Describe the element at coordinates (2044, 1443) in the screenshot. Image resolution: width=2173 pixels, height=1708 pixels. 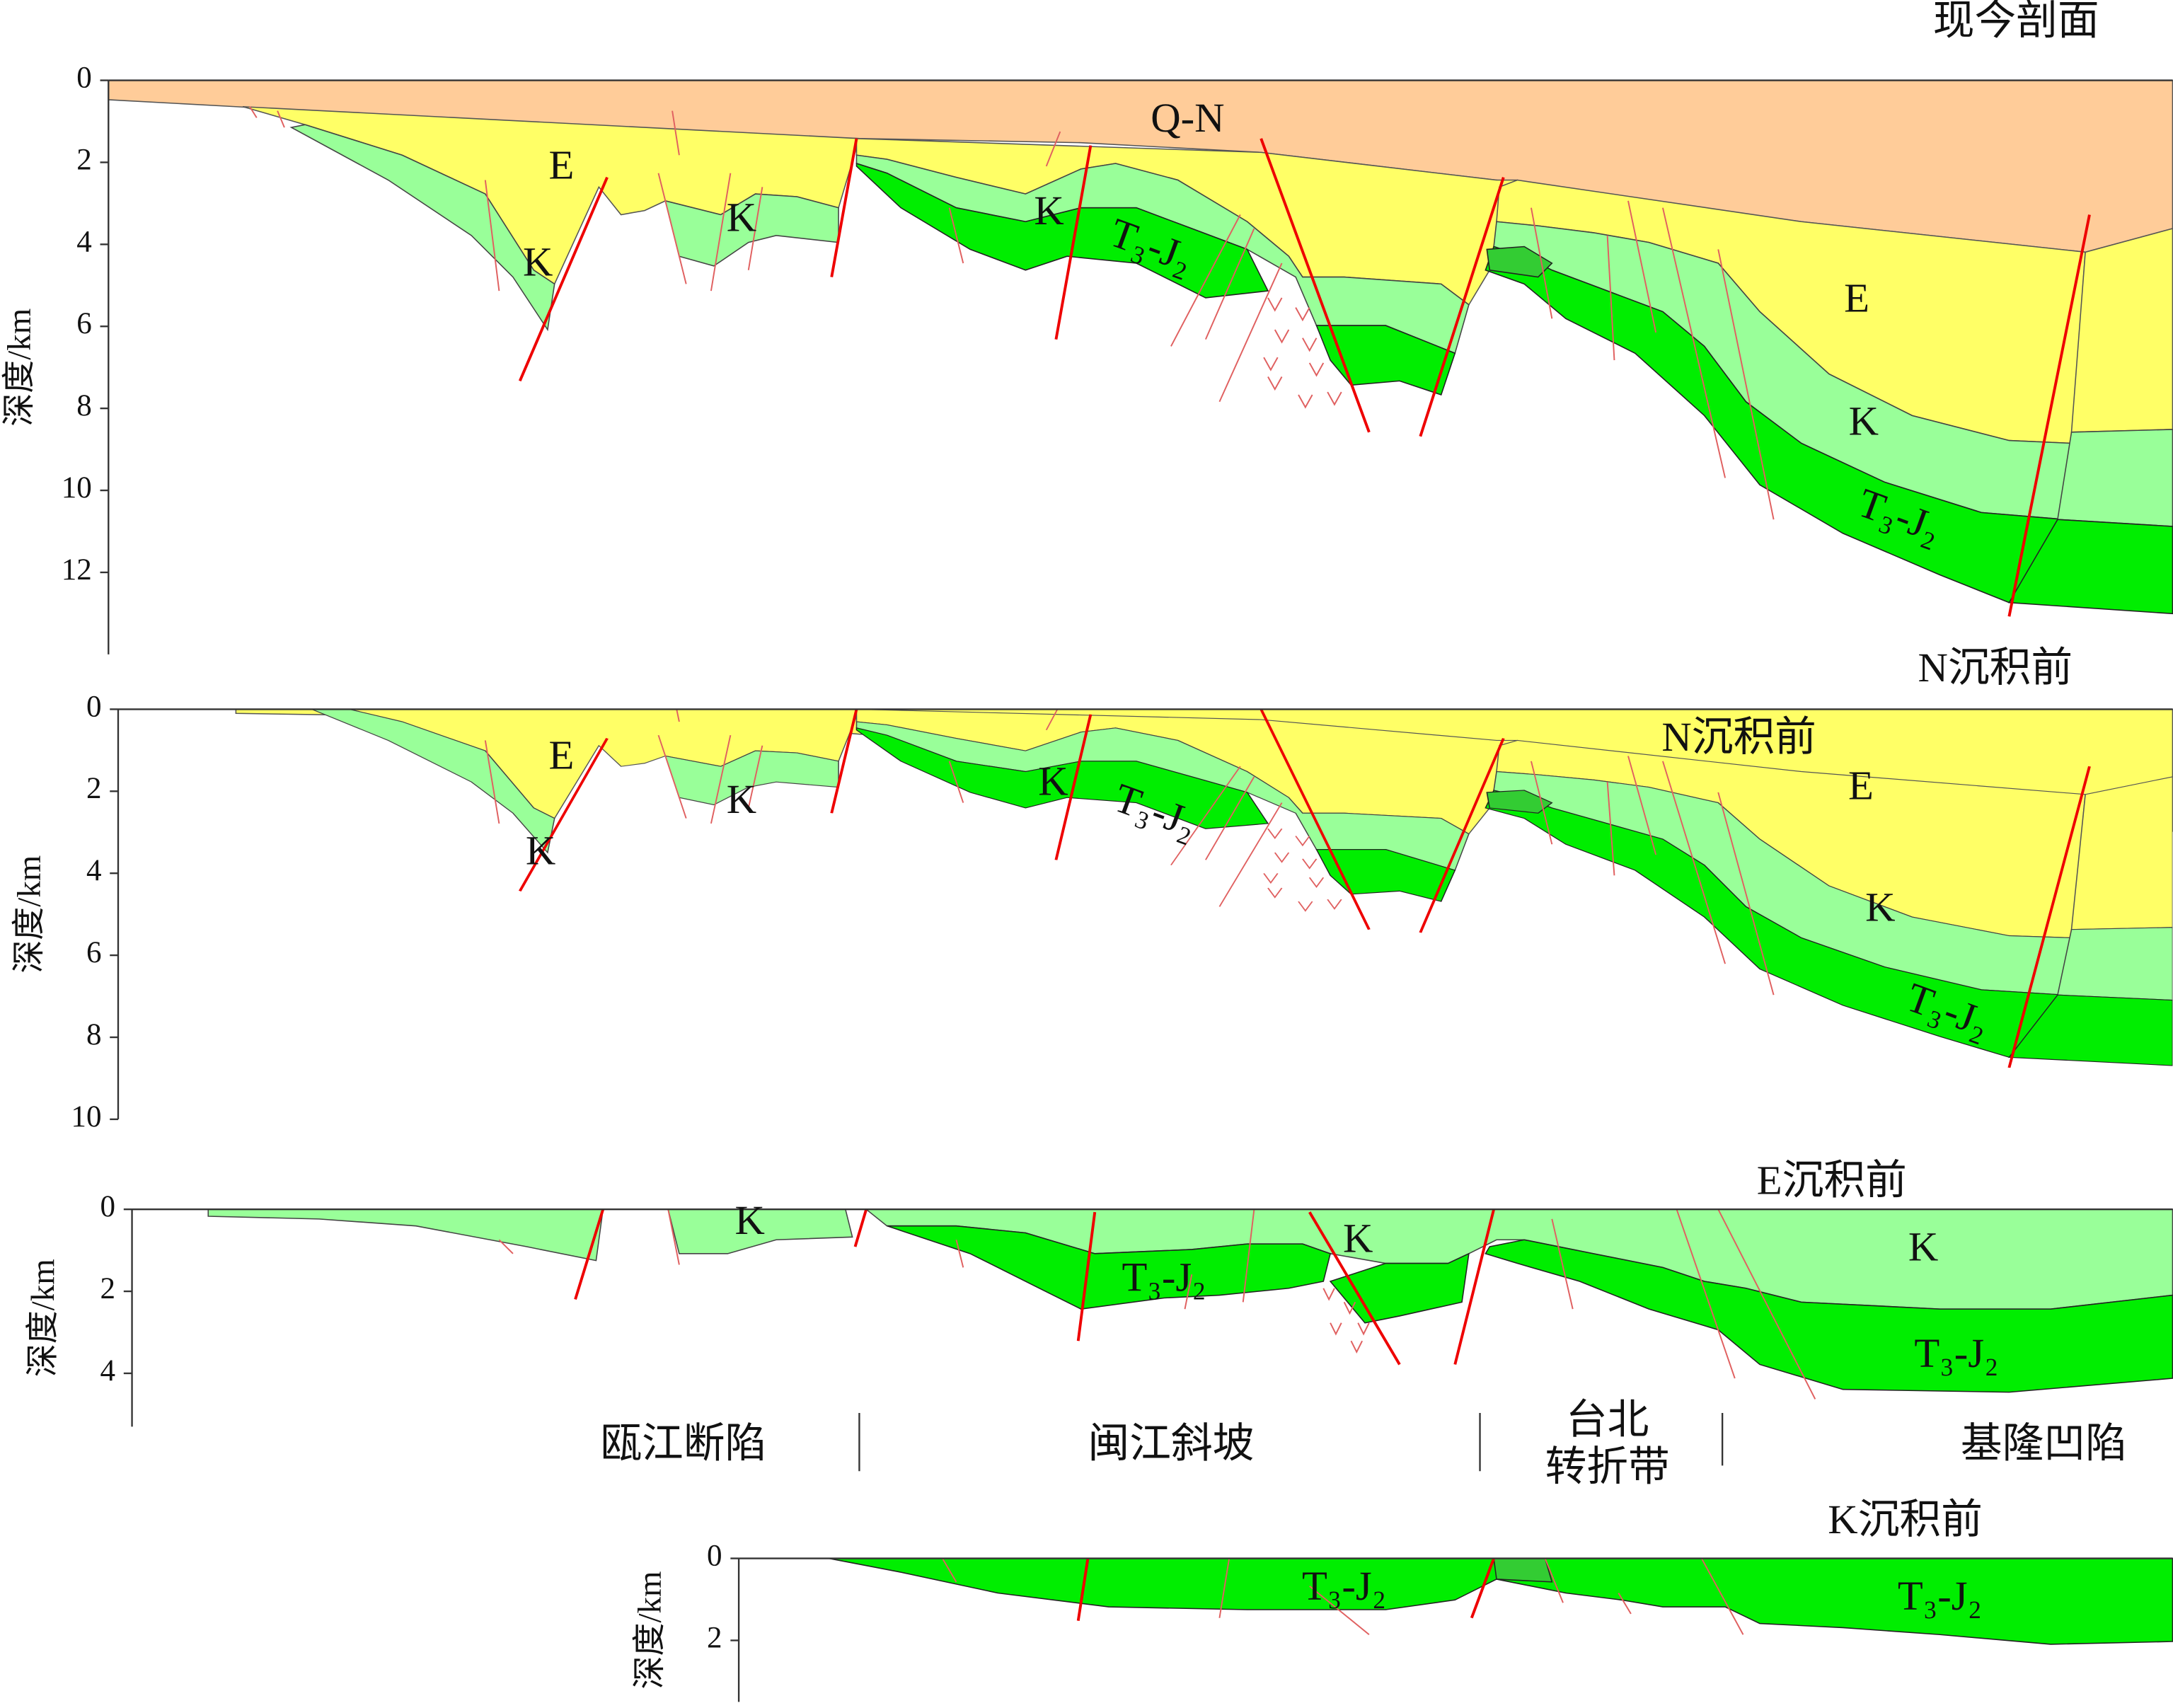
I see `region-label: 基隆凹陷` at that location.